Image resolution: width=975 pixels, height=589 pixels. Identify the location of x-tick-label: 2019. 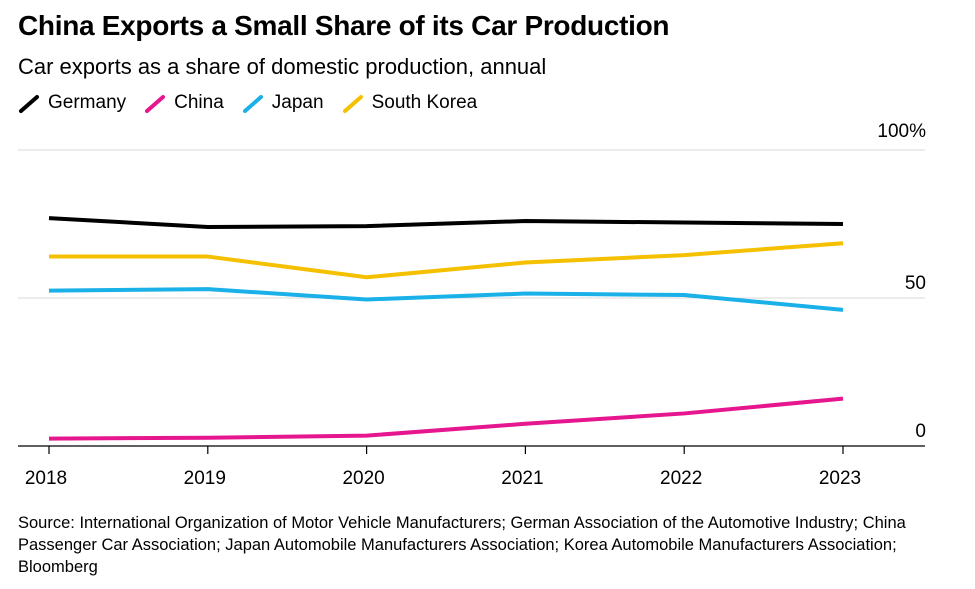
(205, 478).